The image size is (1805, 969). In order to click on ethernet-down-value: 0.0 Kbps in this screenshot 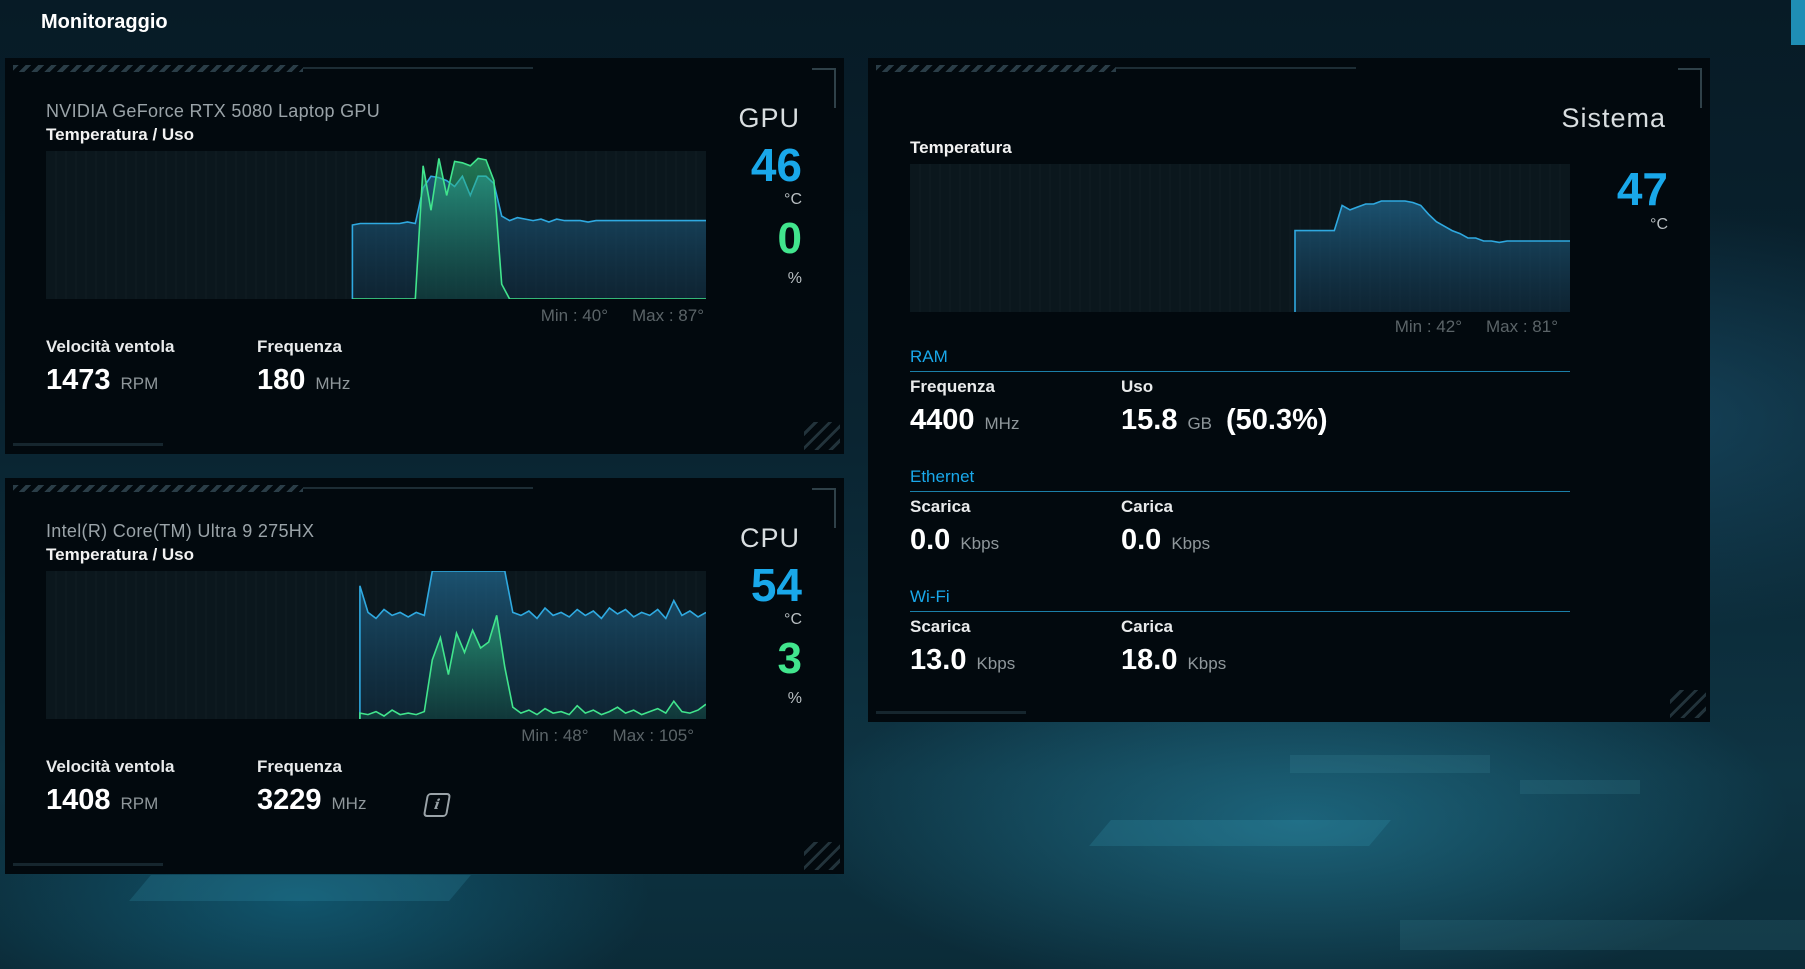, I will do `click(954, 540)`.